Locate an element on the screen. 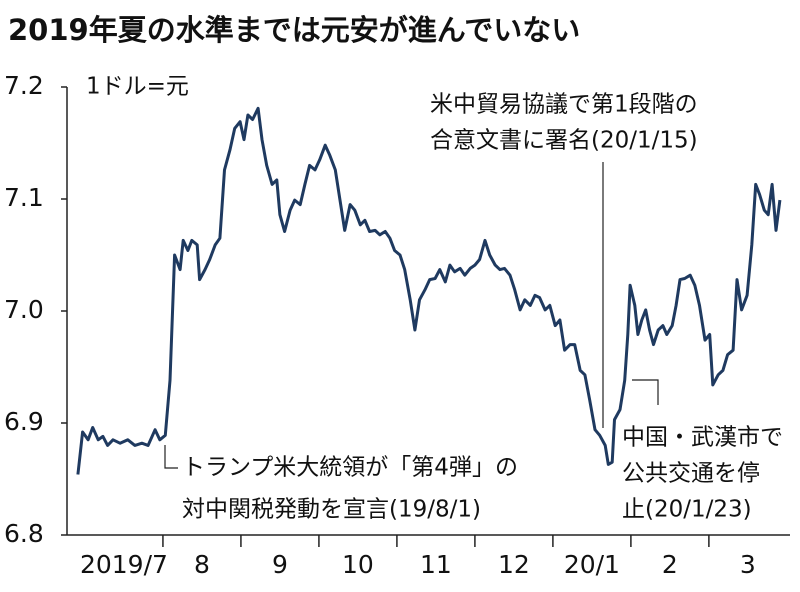  annotation: 中国・武漢市で is located at coordinates (702, 438).